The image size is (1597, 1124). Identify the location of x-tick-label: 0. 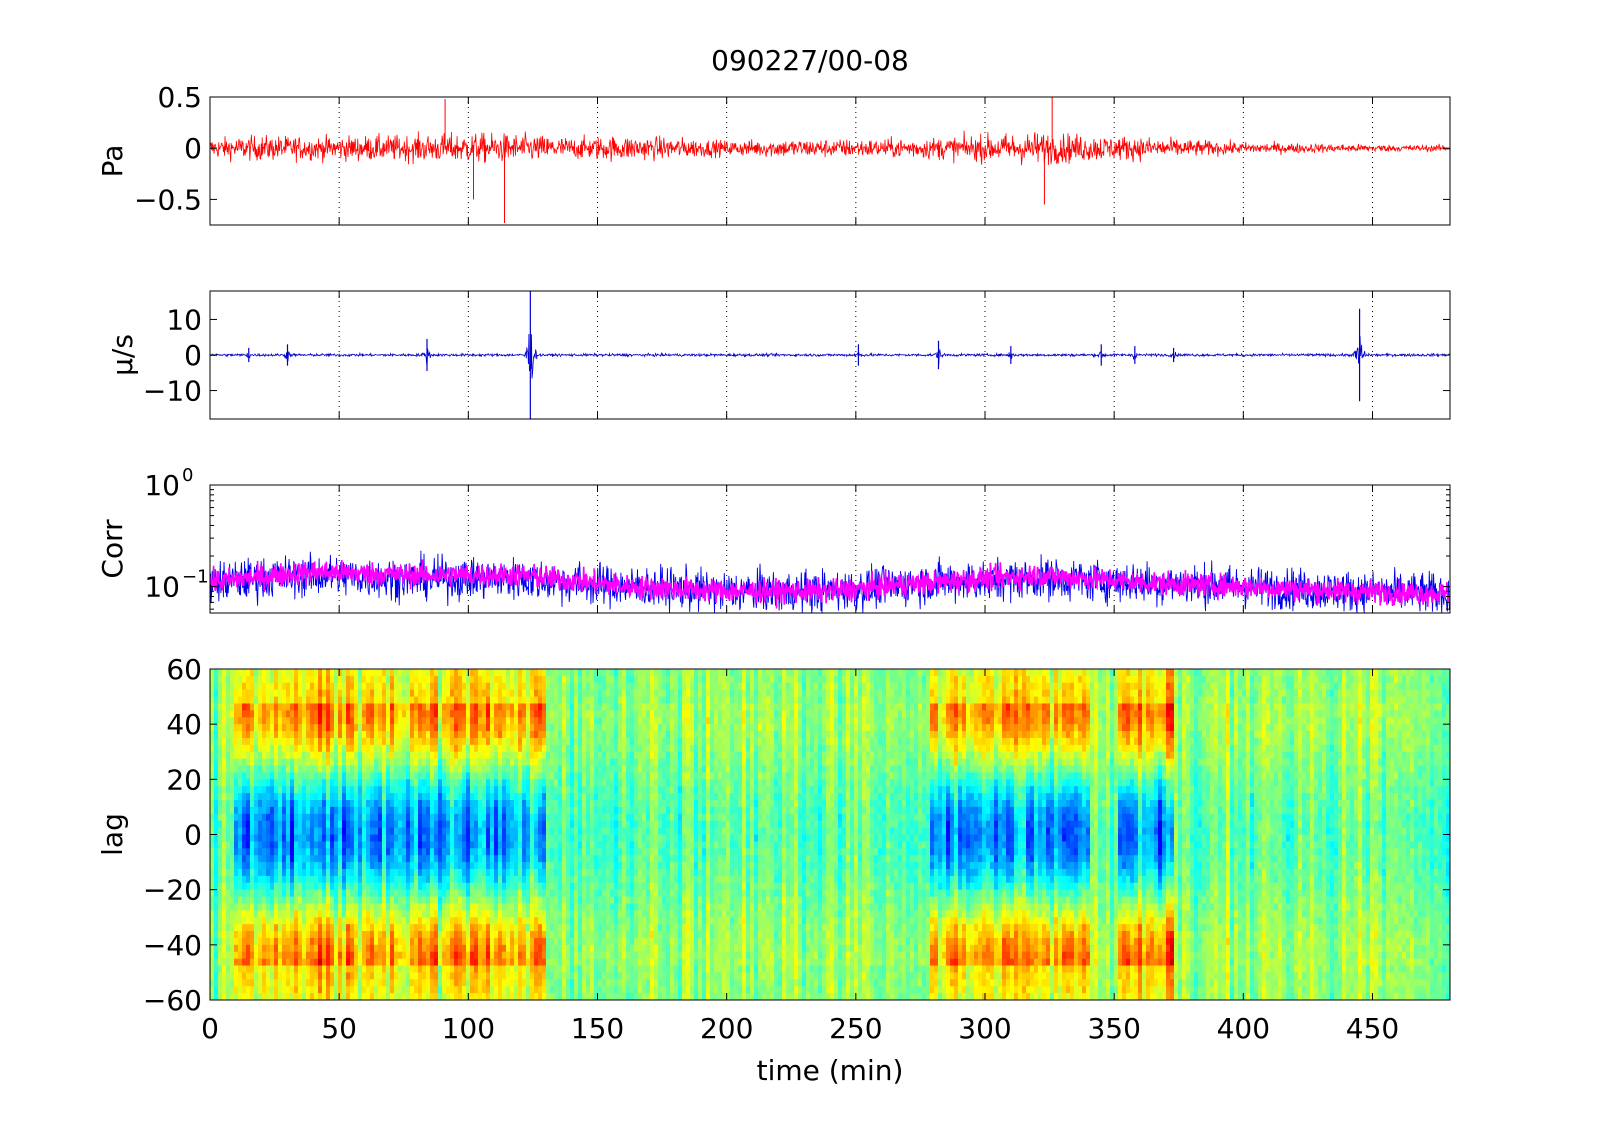
(210, 1028).